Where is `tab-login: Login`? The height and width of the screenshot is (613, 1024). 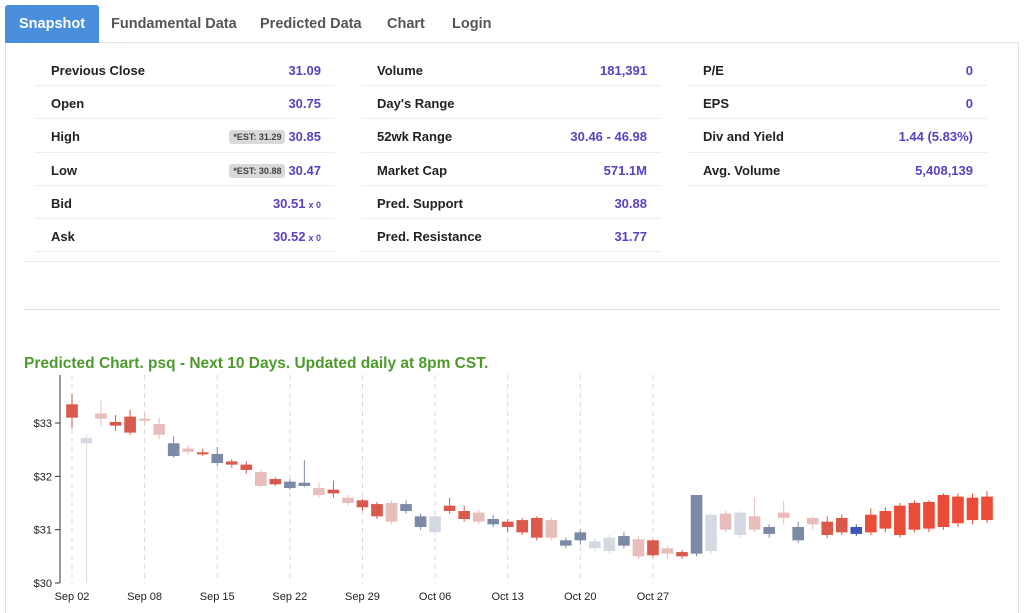 tab-login: Login is located at coordinates (472, 24).